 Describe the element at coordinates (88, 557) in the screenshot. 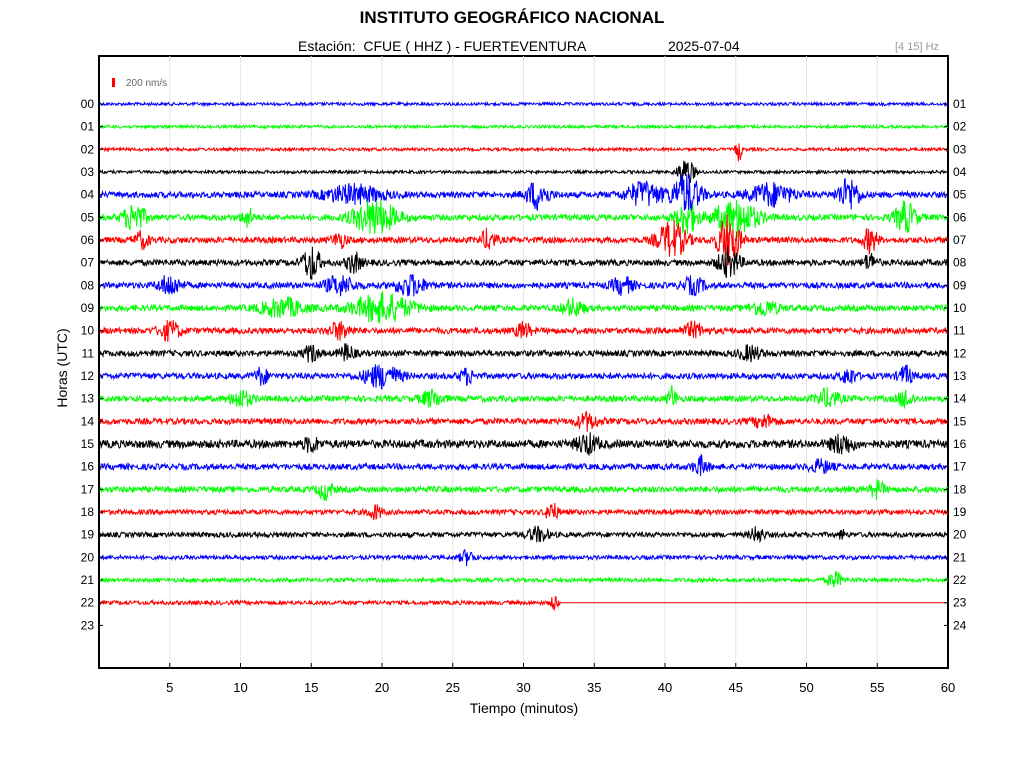

I see `y-tick-label-left: 20` at that location.